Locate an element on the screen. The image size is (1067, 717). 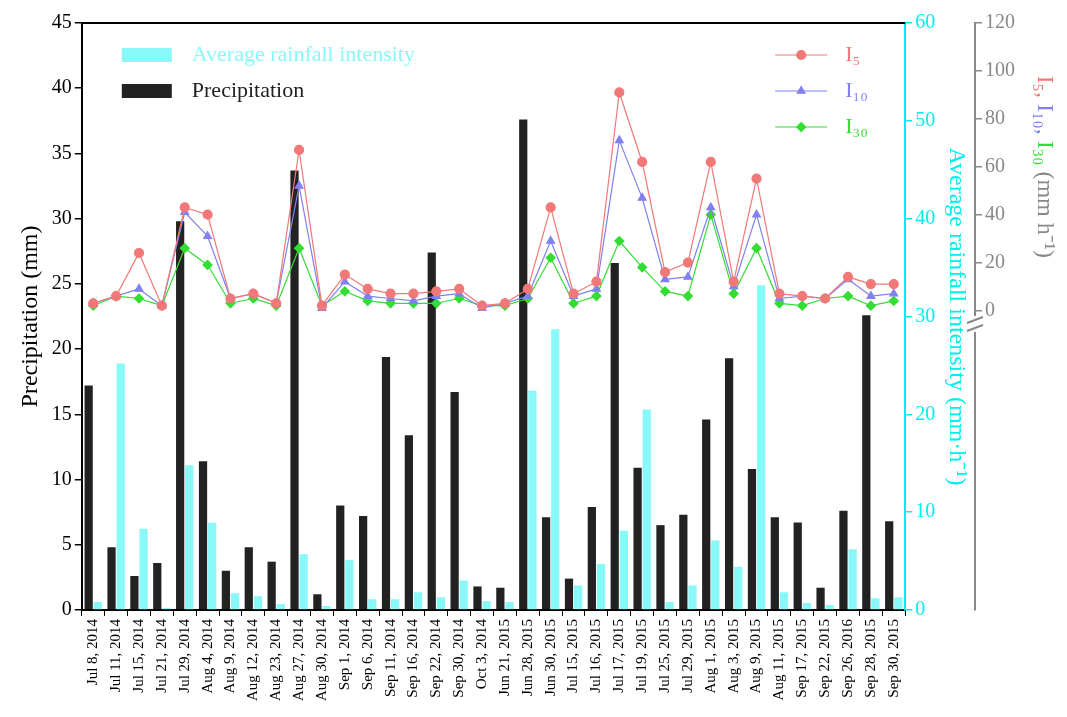
y3-tick-label: 0 is located at coordinates (990, 308).